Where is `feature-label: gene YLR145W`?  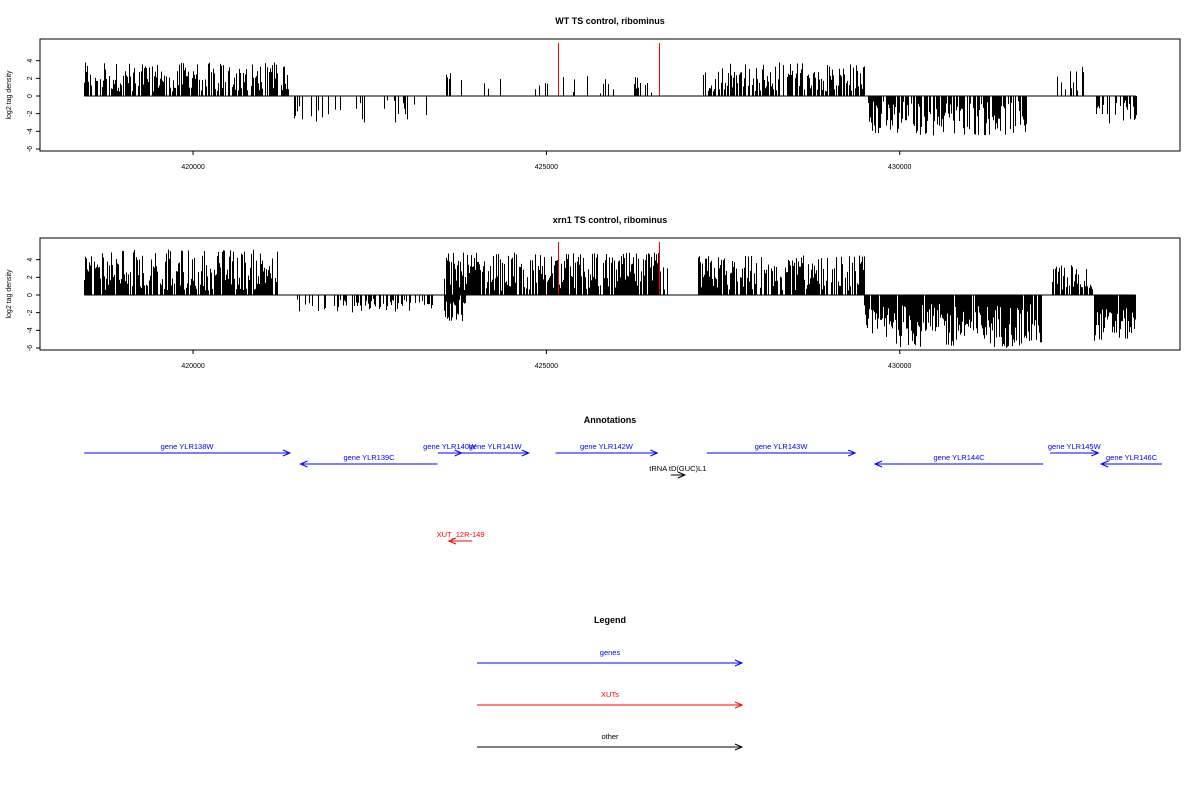 feature-label: gene YLR145W is located at coordinates (1075, 446).